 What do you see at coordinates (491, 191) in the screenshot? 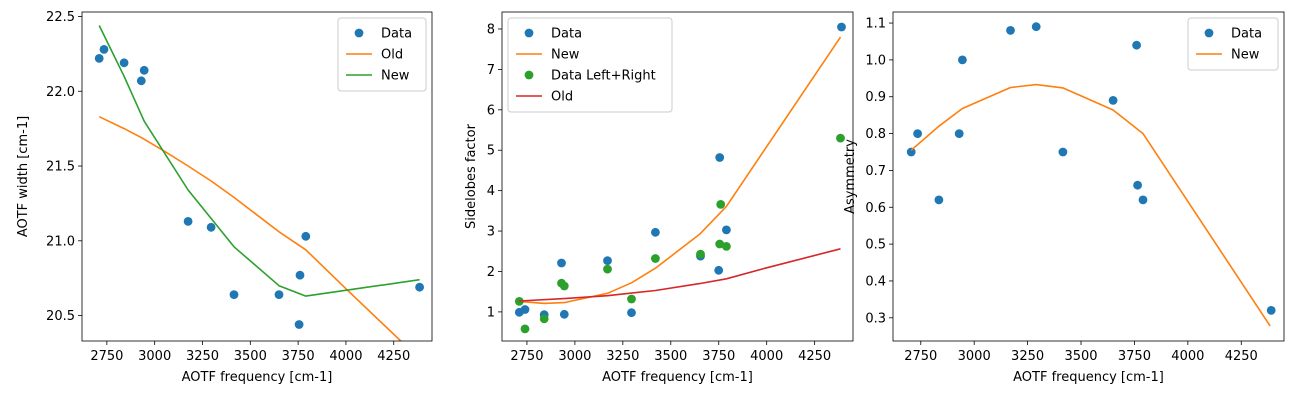
I see `y-tick-label: 4` at bounding box center [491, 191].